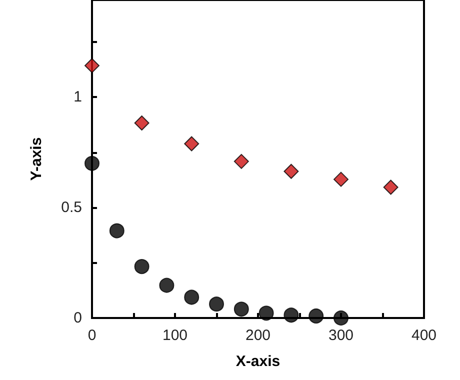 This screenshot has height=380, width=460. What do you see at coordinates (258, 361) in the screenshot?
I see `x-axis-title: X-axis` at bounding box center [258, 361].